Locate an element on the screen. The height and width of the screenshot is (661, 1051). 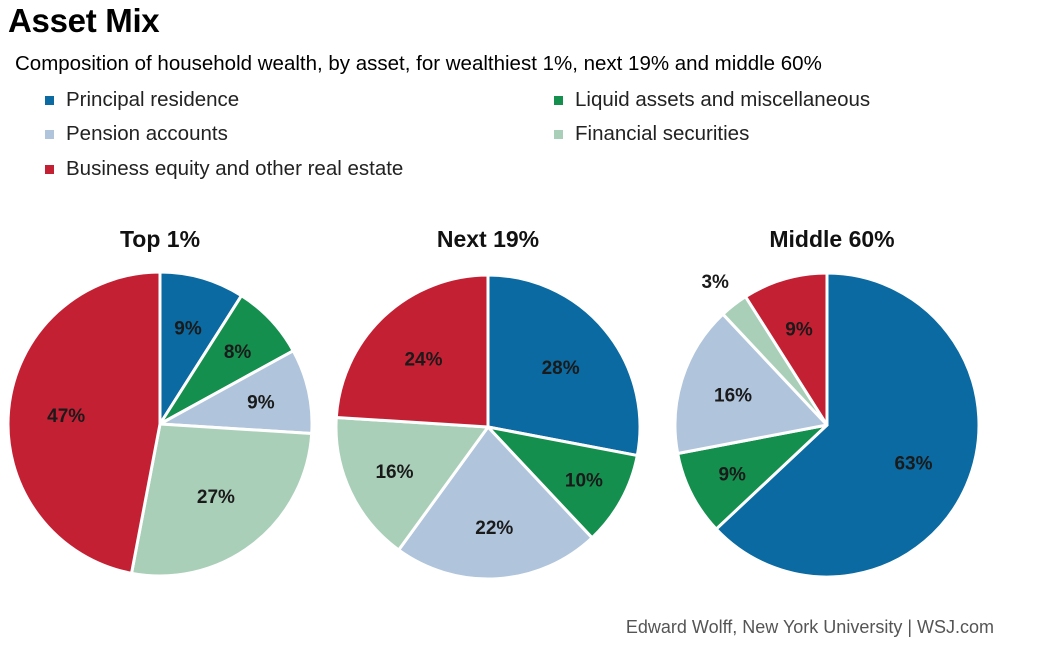
legend-item-business-equity: Business equity and other real estate is located at coordinates (224, 169).